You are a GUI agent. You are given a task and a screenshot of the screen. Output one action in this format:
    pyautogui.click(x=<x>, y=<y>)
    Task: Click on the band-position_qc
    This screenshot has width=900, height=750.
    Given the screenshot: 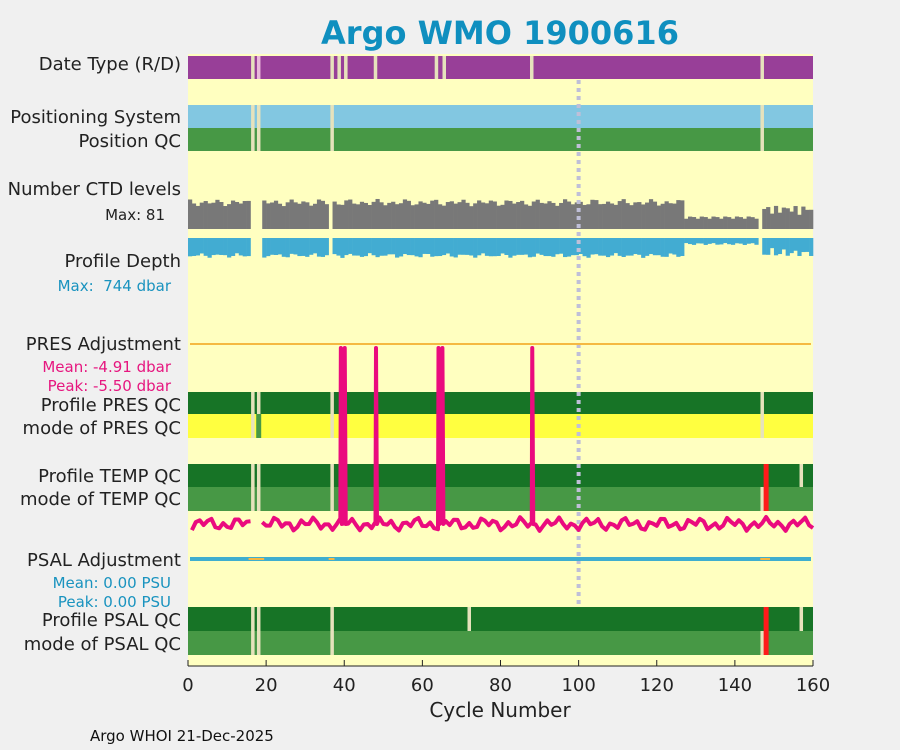 What is the action you would take?
    pyautogui.click(x=500, y=139)
    